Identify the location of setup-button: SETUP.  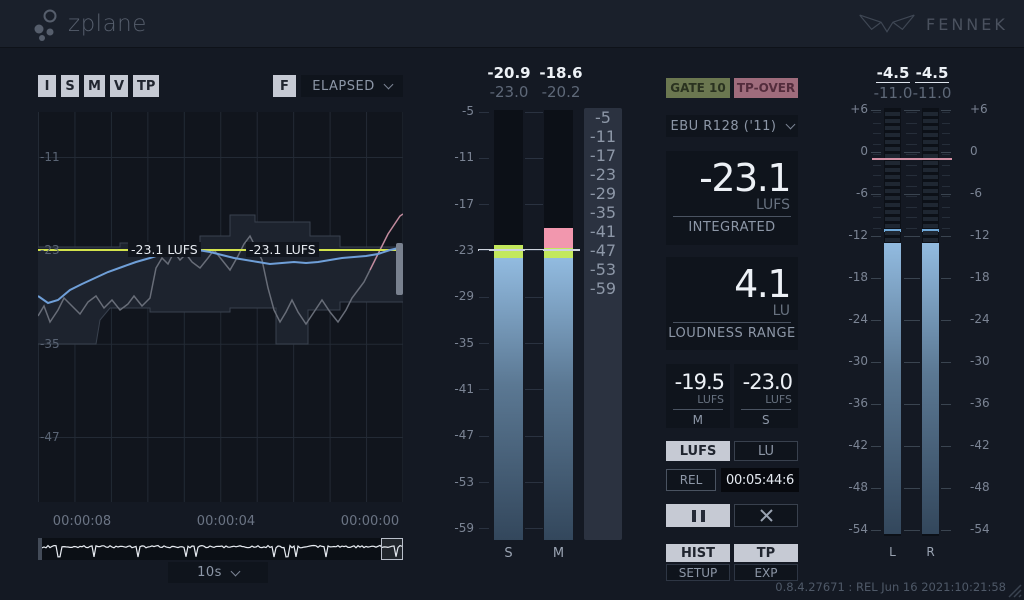
(698, 572).